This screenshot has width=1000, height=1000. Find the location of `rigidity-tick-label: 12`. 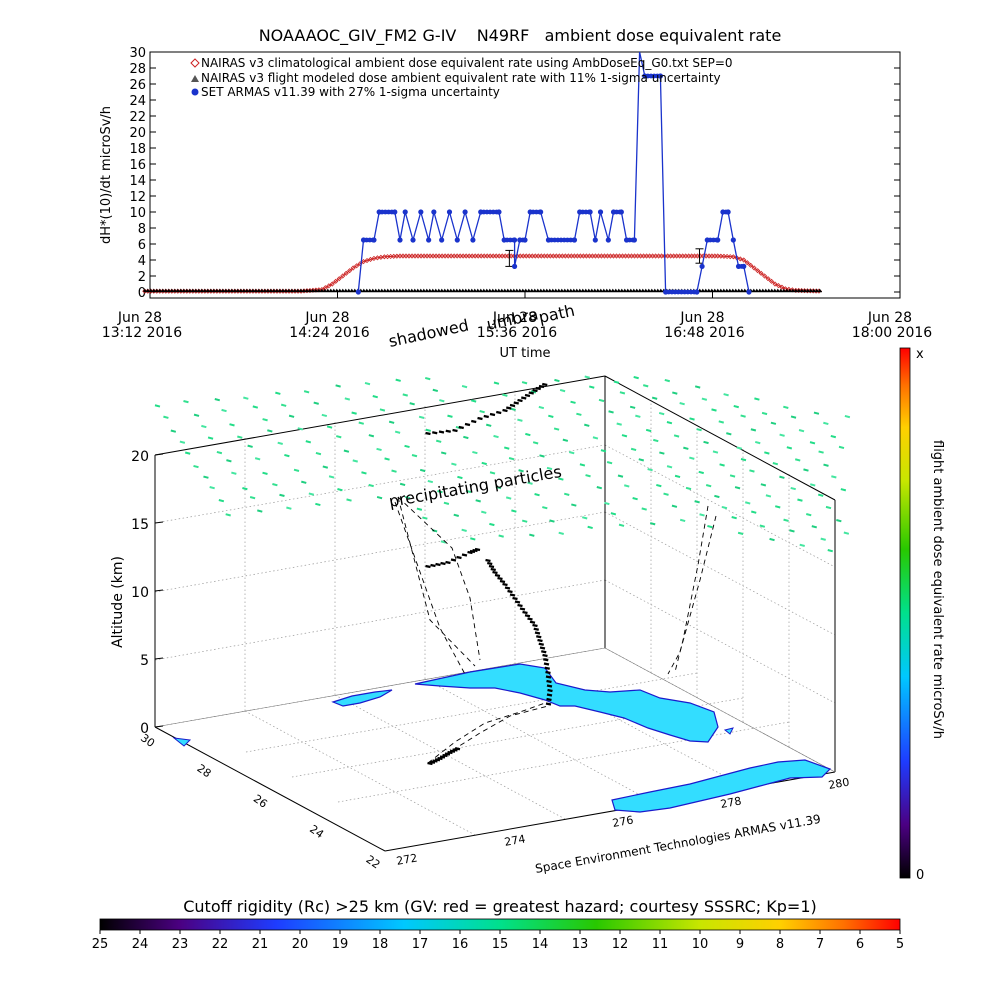

rigidity-tick-label: 12 is located at coordinates (620, 944).